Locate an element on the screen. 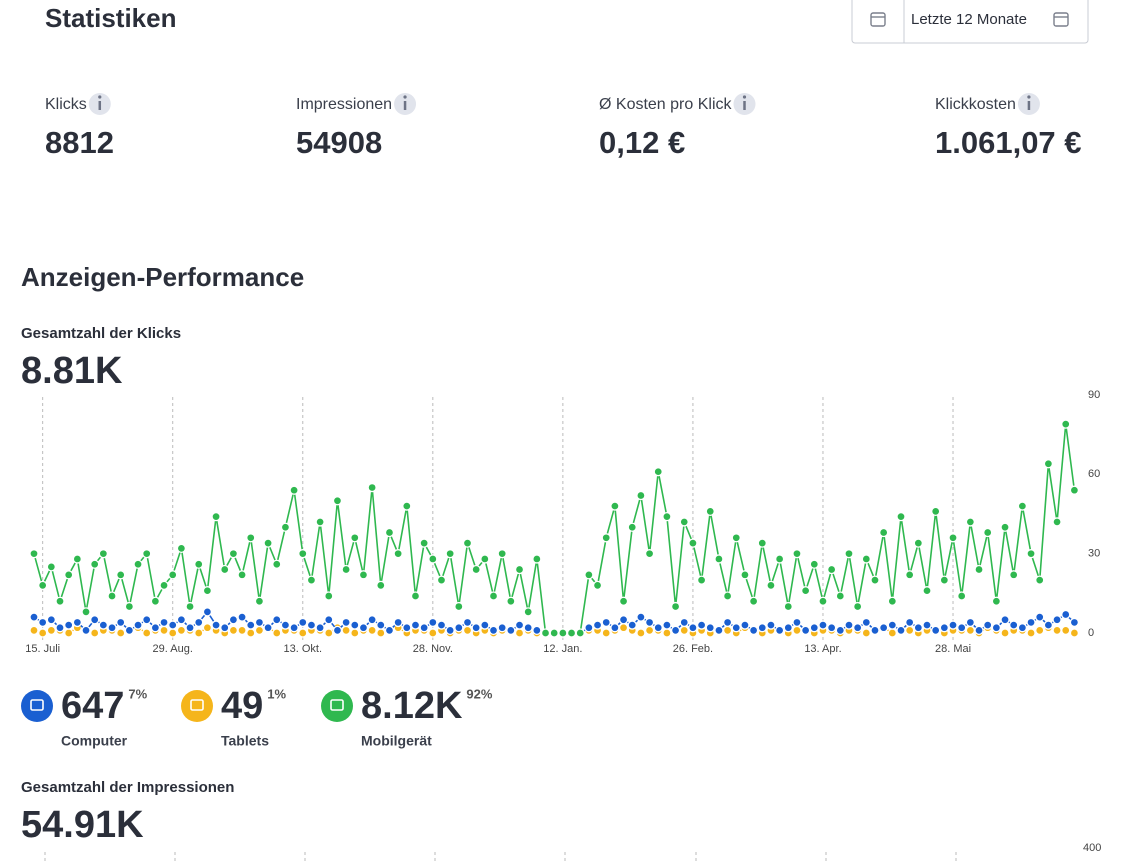  device-icon is located at coordinates (337, 706).